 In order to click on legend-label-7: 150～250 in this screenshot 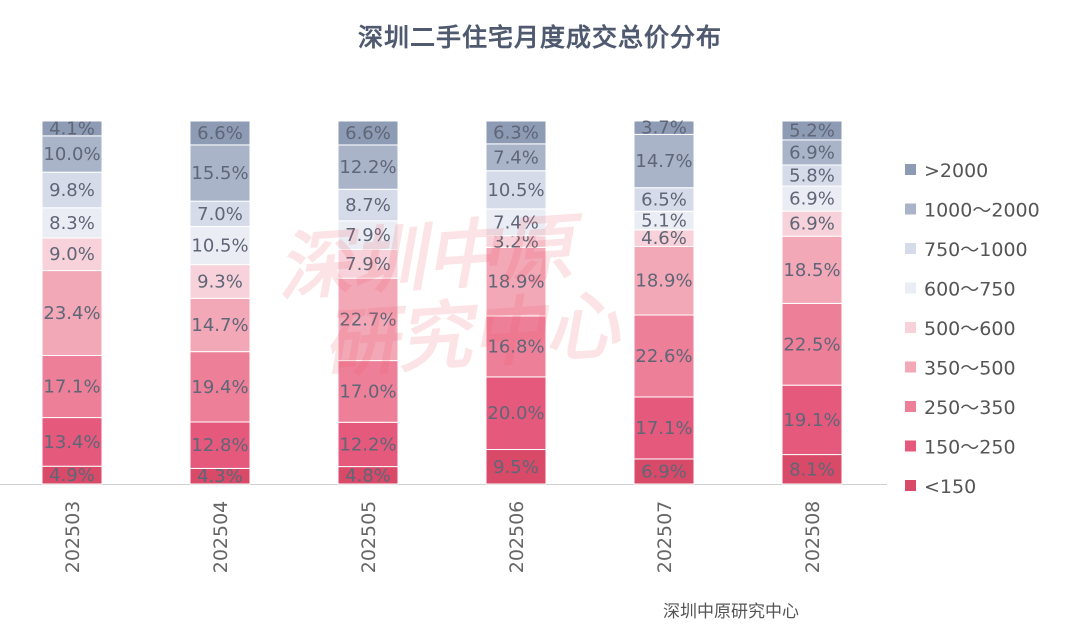, I will do `click(970, 448)`.